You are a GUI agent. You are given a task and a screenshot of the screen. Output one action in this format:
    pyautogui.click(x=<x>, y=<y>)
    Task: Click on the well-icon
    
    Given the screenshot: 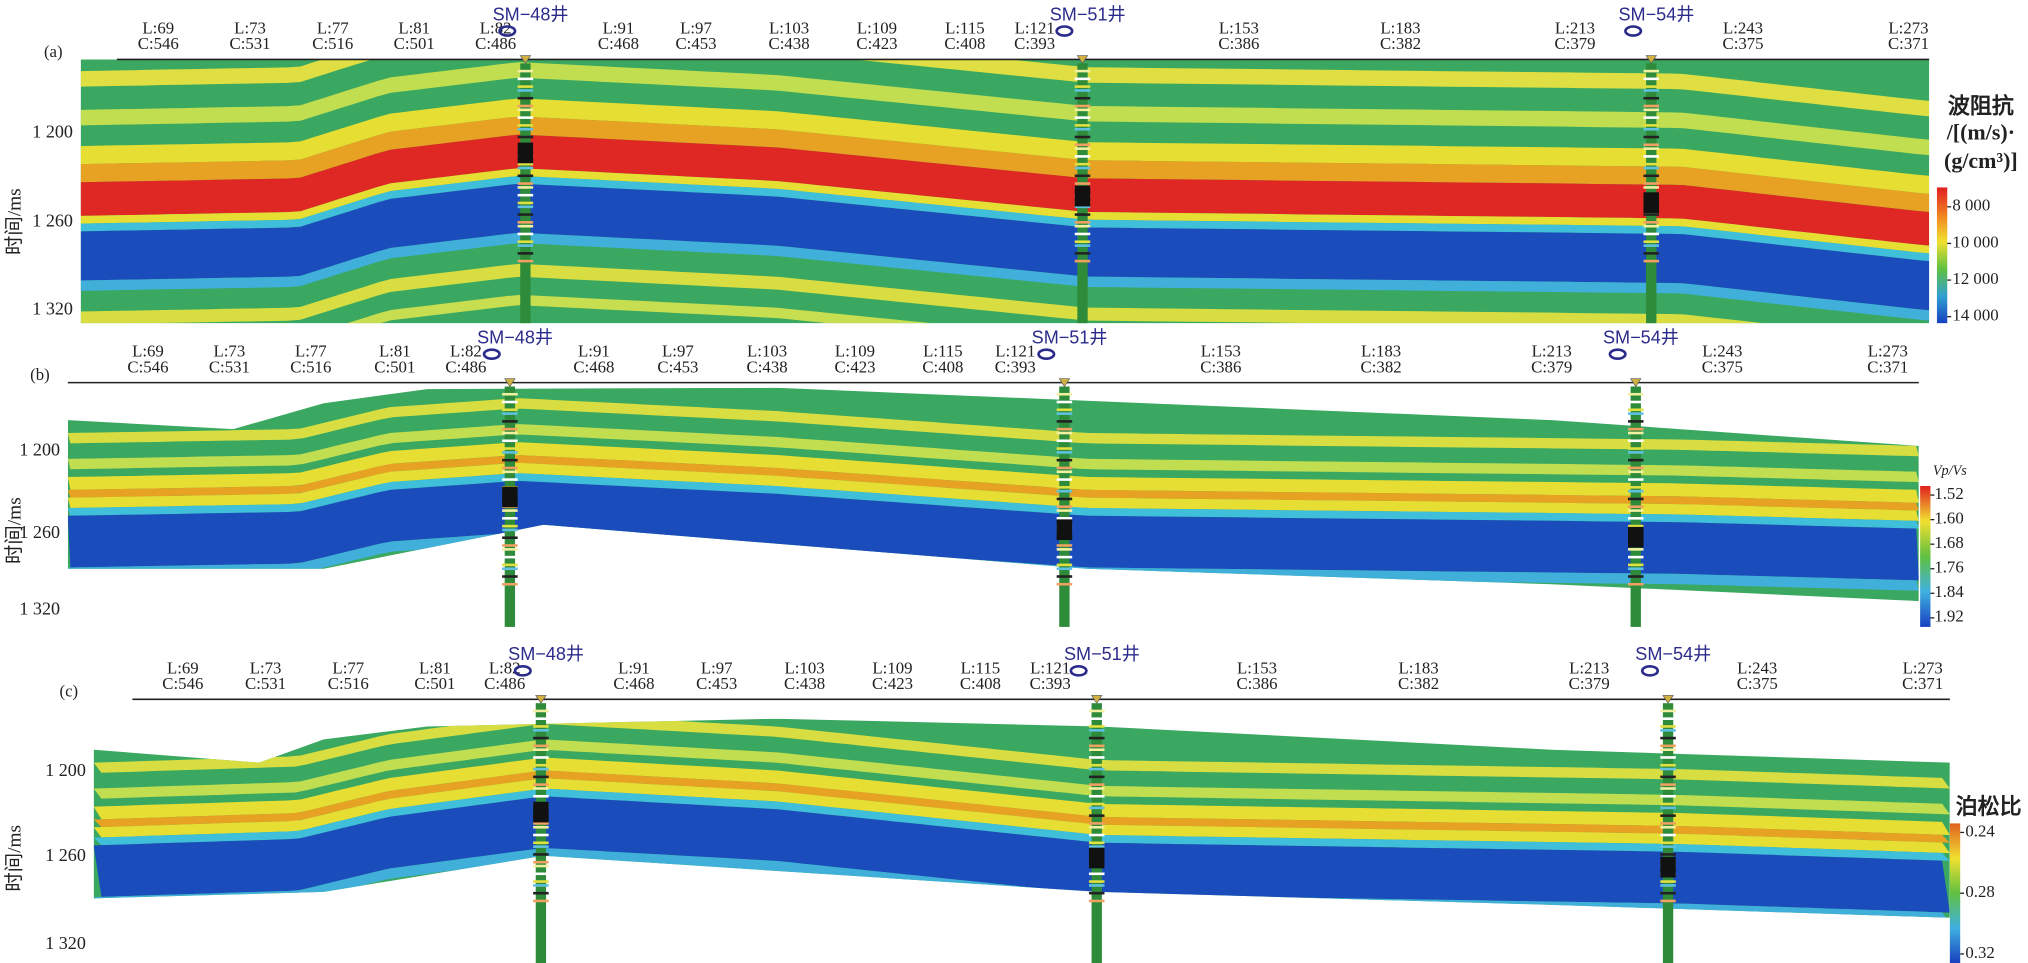 What is the action you would take?
    pyautogui.click(x=491, y=354)
    